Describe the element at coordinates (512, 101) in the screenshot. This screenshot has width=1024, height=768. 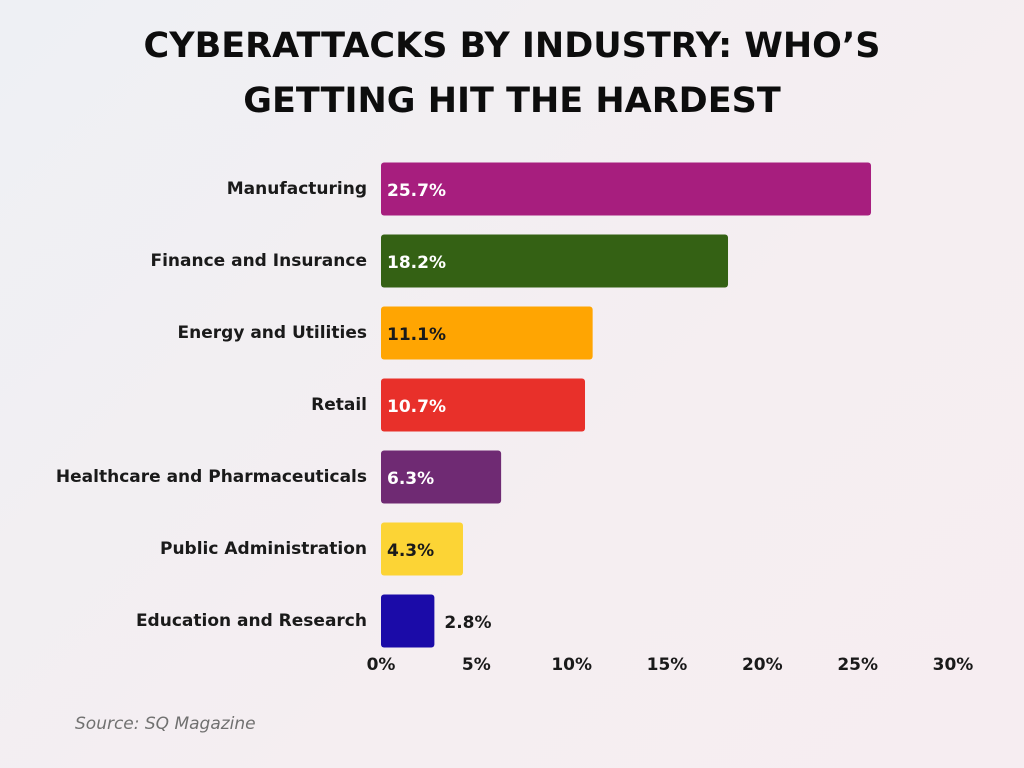
I see `chart-title: GETTING HIT THE HARDEST` at that location.